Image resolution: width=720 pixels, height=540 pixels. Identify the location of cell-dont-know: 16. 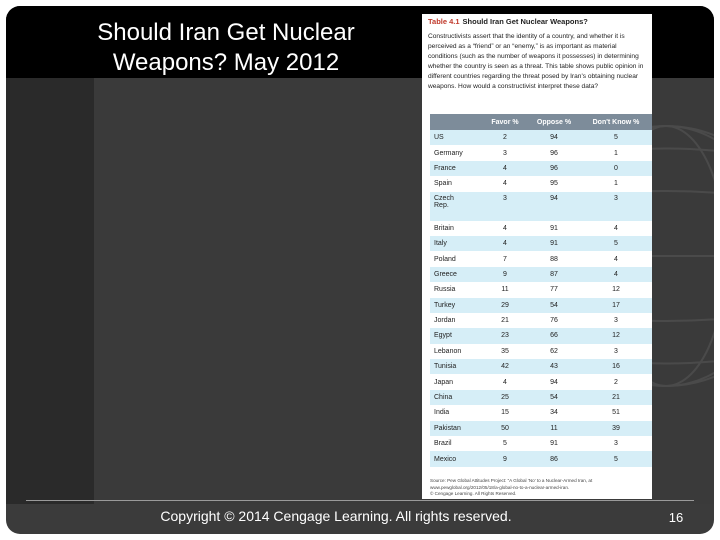
(616, 367).